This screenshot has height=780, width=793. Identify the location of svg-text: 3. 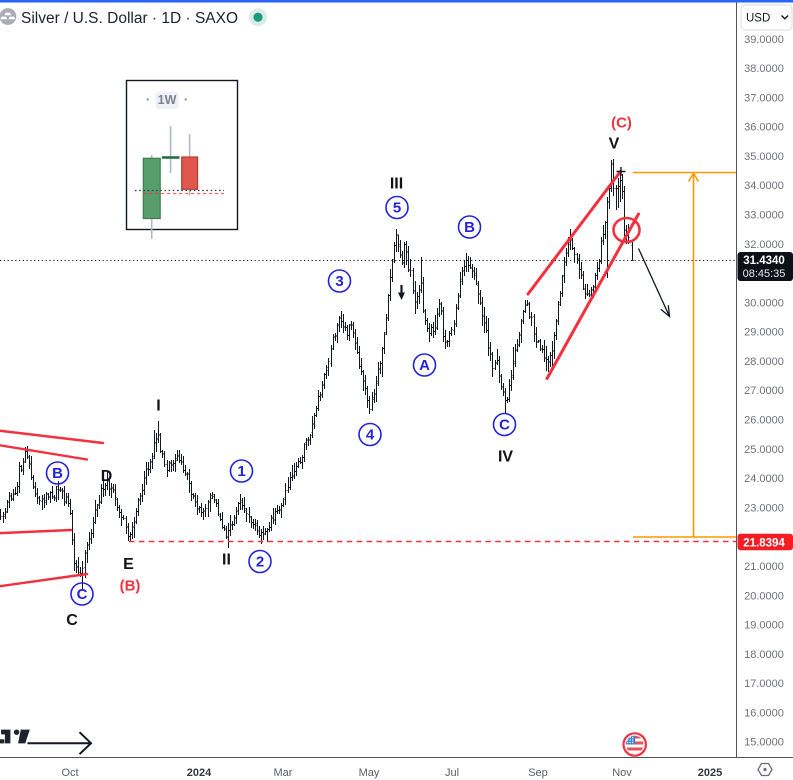
(339, 281).